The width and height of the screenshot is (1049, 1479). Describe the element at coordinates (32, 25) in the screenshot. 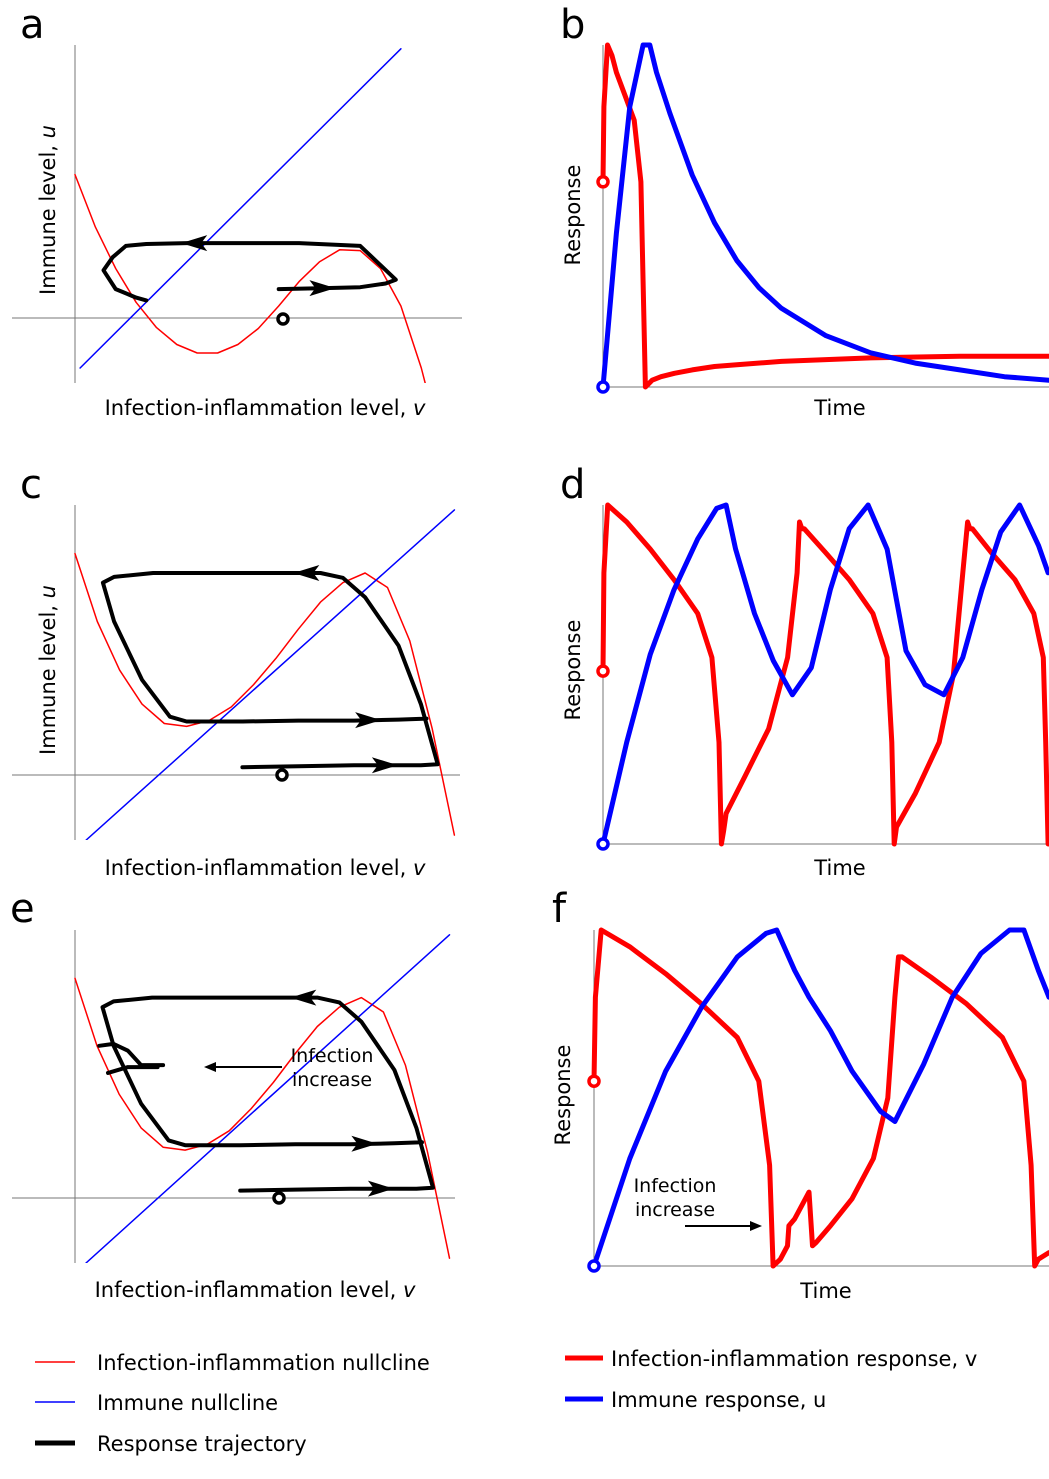

I see `panel-letter-a: a` at that location.